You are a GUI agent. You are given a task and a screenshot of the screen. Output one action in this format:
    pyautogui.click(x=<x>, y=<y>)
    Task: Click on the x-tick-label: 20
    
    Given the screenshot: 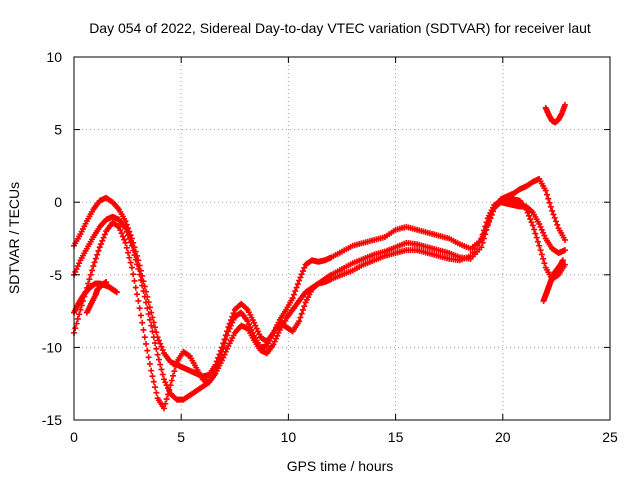 What is the action you would take?
    pyautogui.click(x=503, y=437)
    